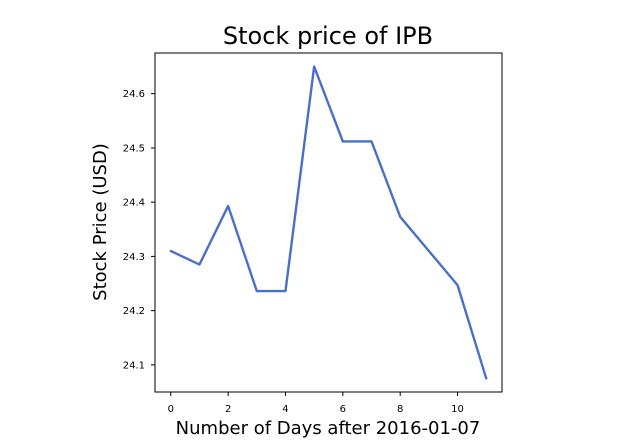 The image size is (640, 440). I want to click on y-axis-label: Stock Price (USD), so click(100, 222).